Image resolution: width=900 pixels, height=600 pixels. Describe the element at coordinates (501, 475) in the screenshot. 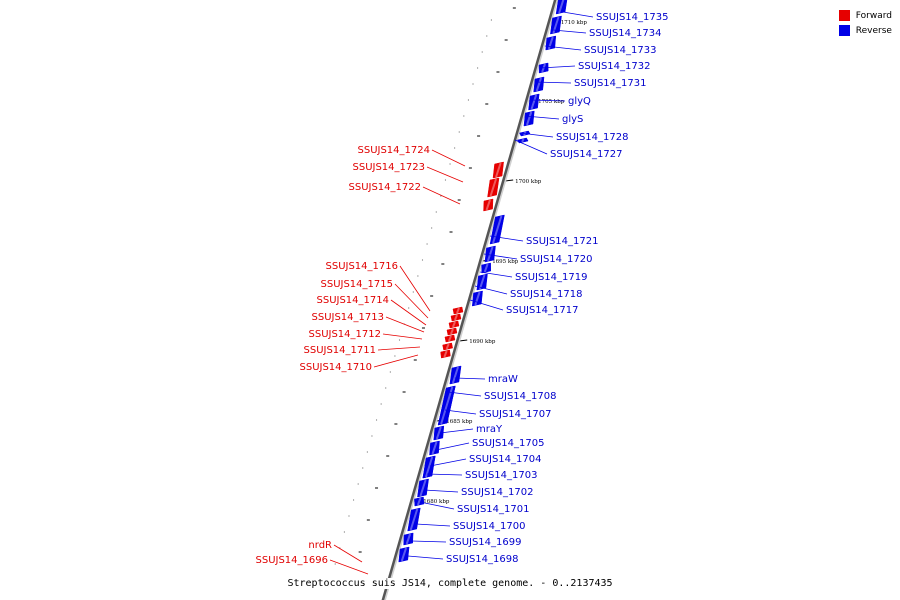

I see `gene-label-SSUJS14_1703: SSUJS14_1703` at that location.